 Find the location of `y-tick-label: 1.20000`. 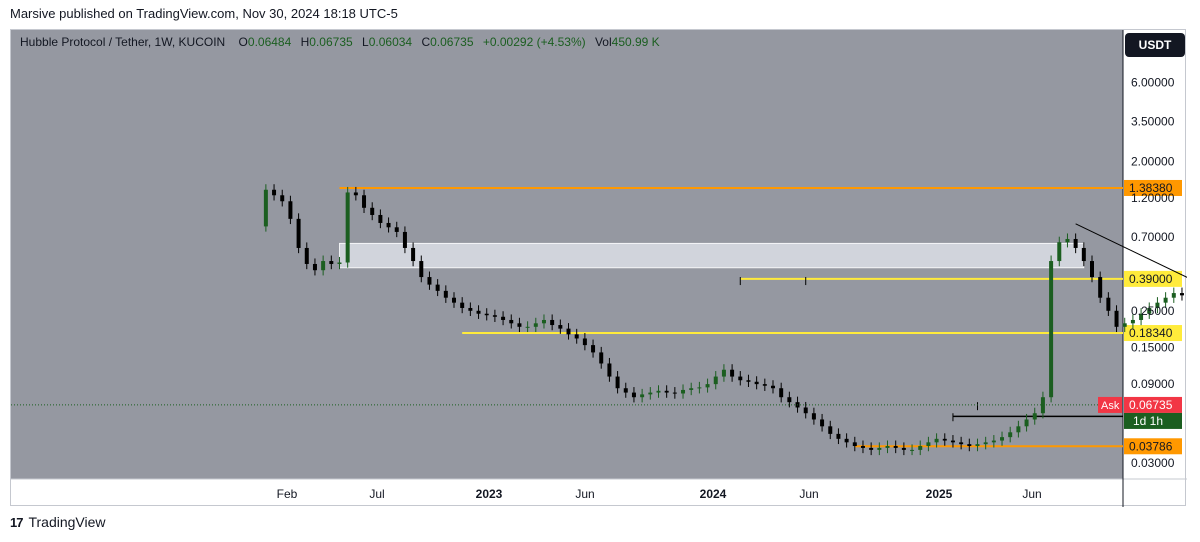

y-tick-label: 1.20000 is located at coordinates (1153, 198).